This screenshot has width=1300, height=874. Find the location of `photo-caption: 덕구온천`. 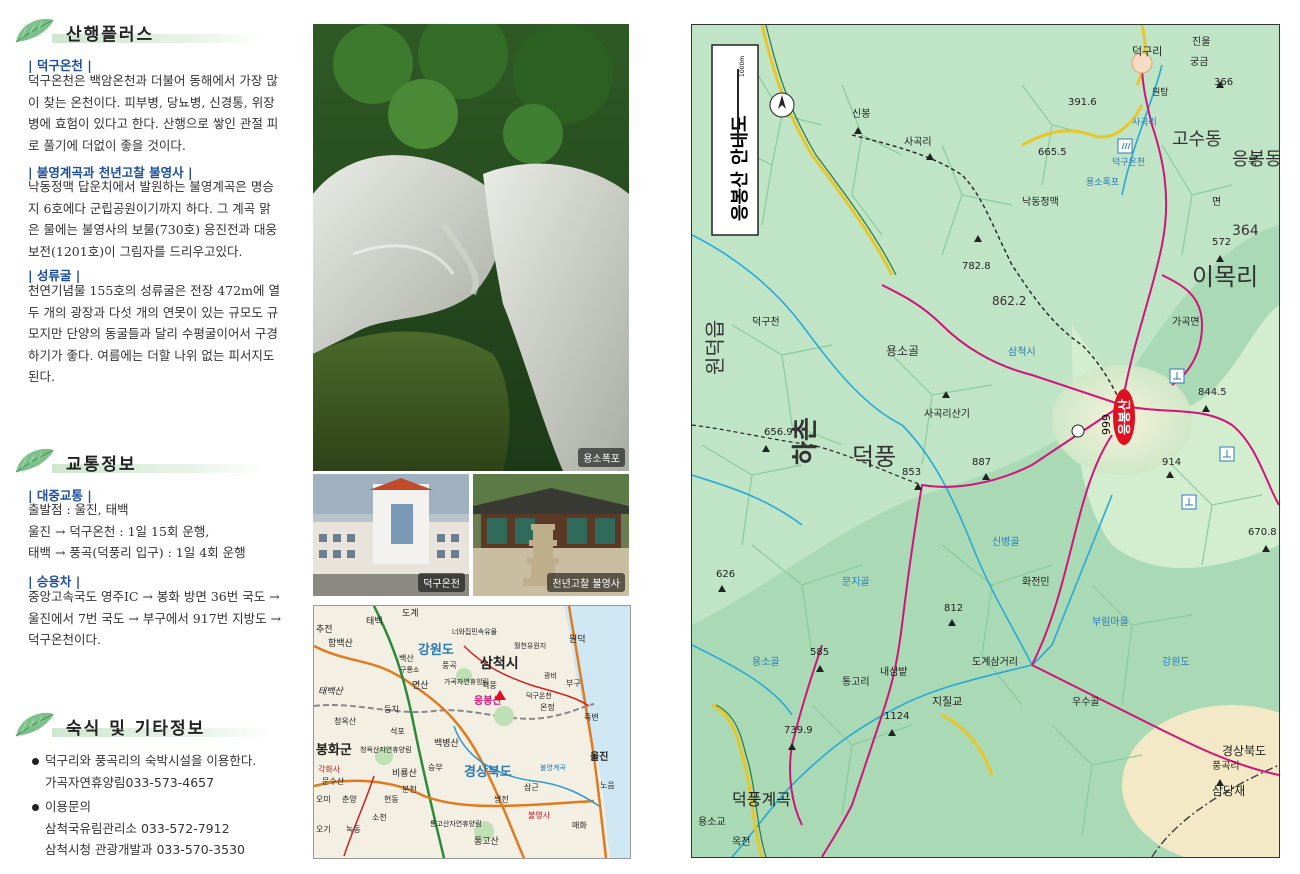

photo-caption: 덕구온천 is located at coordinates (441, 582).